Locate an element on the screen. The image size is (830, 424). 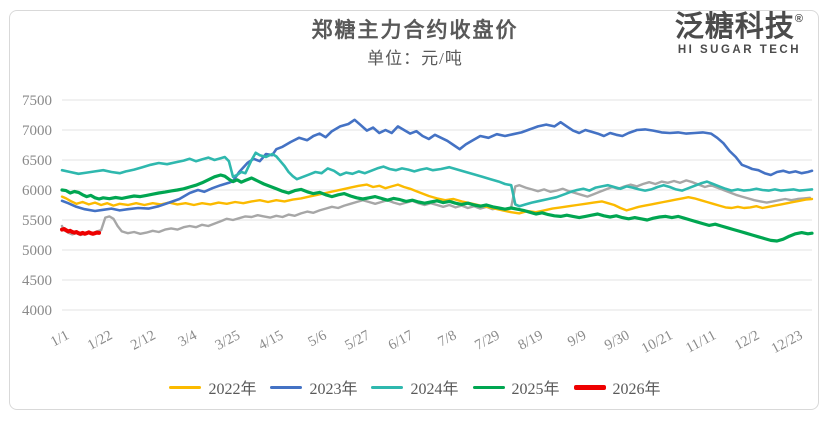
y-axis-tick-label: 6500 is located at coordinates (37, 161).